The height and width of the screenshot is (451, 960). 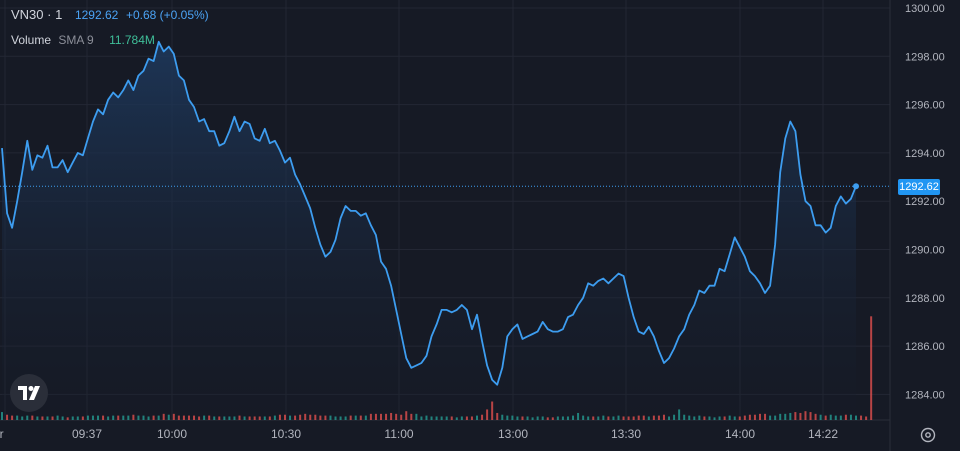 I want to click on tradingview-logo-icon, so click(x=29, y=393).